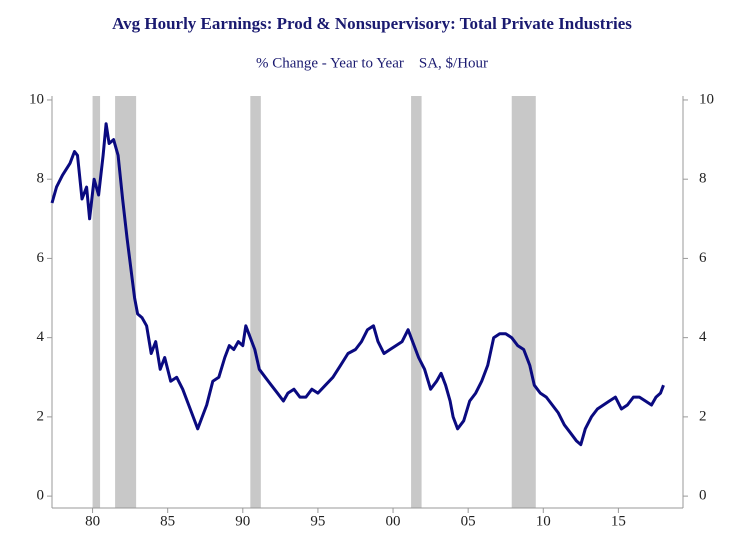 The image size is (744, 545). I want to click on y-tick-label: 2, so click(41, 416).